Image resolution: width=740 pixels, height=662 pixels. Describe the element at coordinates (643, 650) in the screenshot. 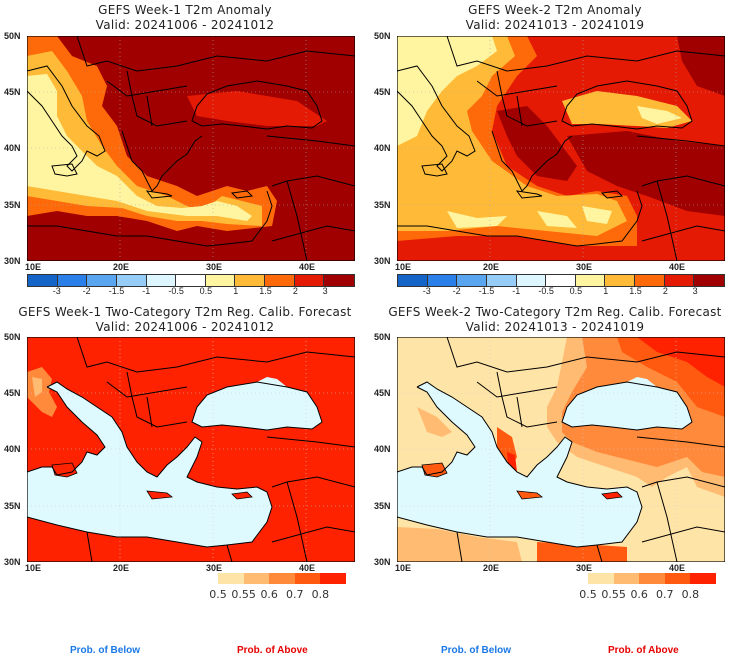

I see `footer-above-label-right: Prob. of Above` at that location.